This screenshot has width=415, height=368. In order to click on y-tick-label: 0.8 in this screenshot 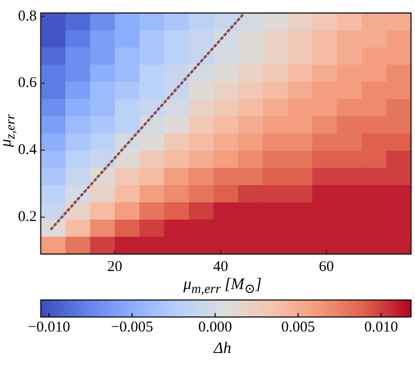, I will do `click(27, 16)`.